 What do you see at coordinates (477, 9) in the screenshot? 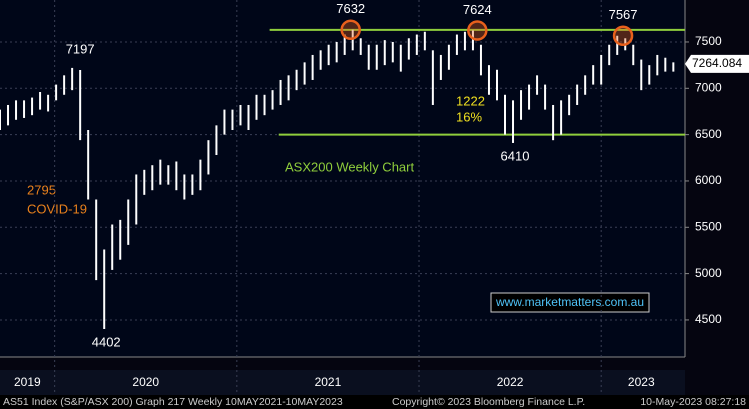
I see `peak-label: 7624` at bounding box center [477, 9].